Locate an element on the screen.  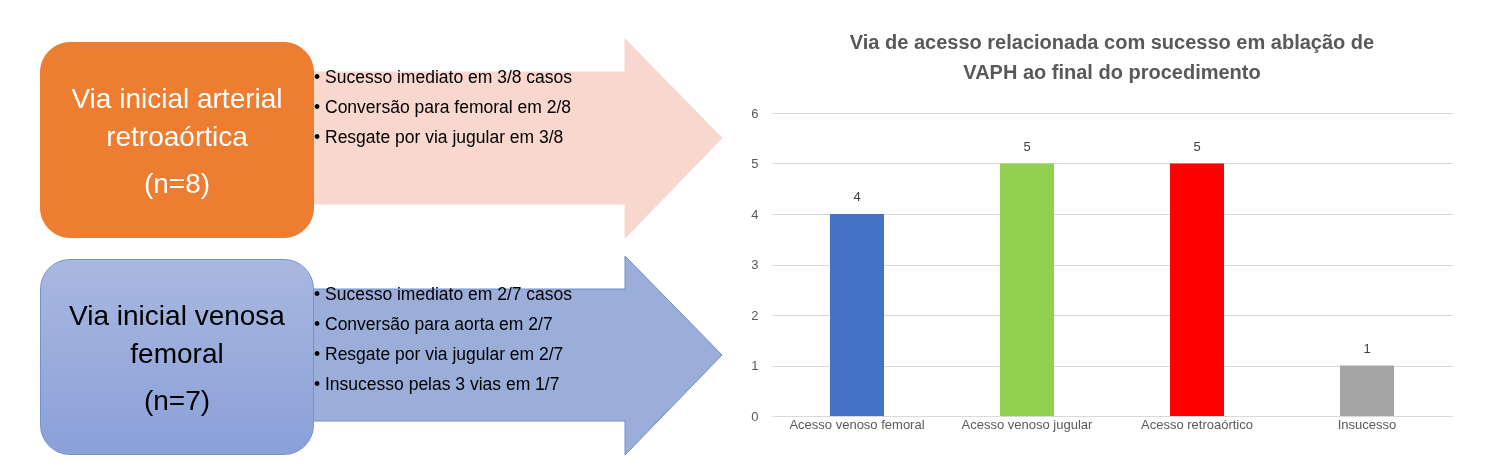
x-tick-label: Acesso retroaórtico is located at coordinates (1197, 424).